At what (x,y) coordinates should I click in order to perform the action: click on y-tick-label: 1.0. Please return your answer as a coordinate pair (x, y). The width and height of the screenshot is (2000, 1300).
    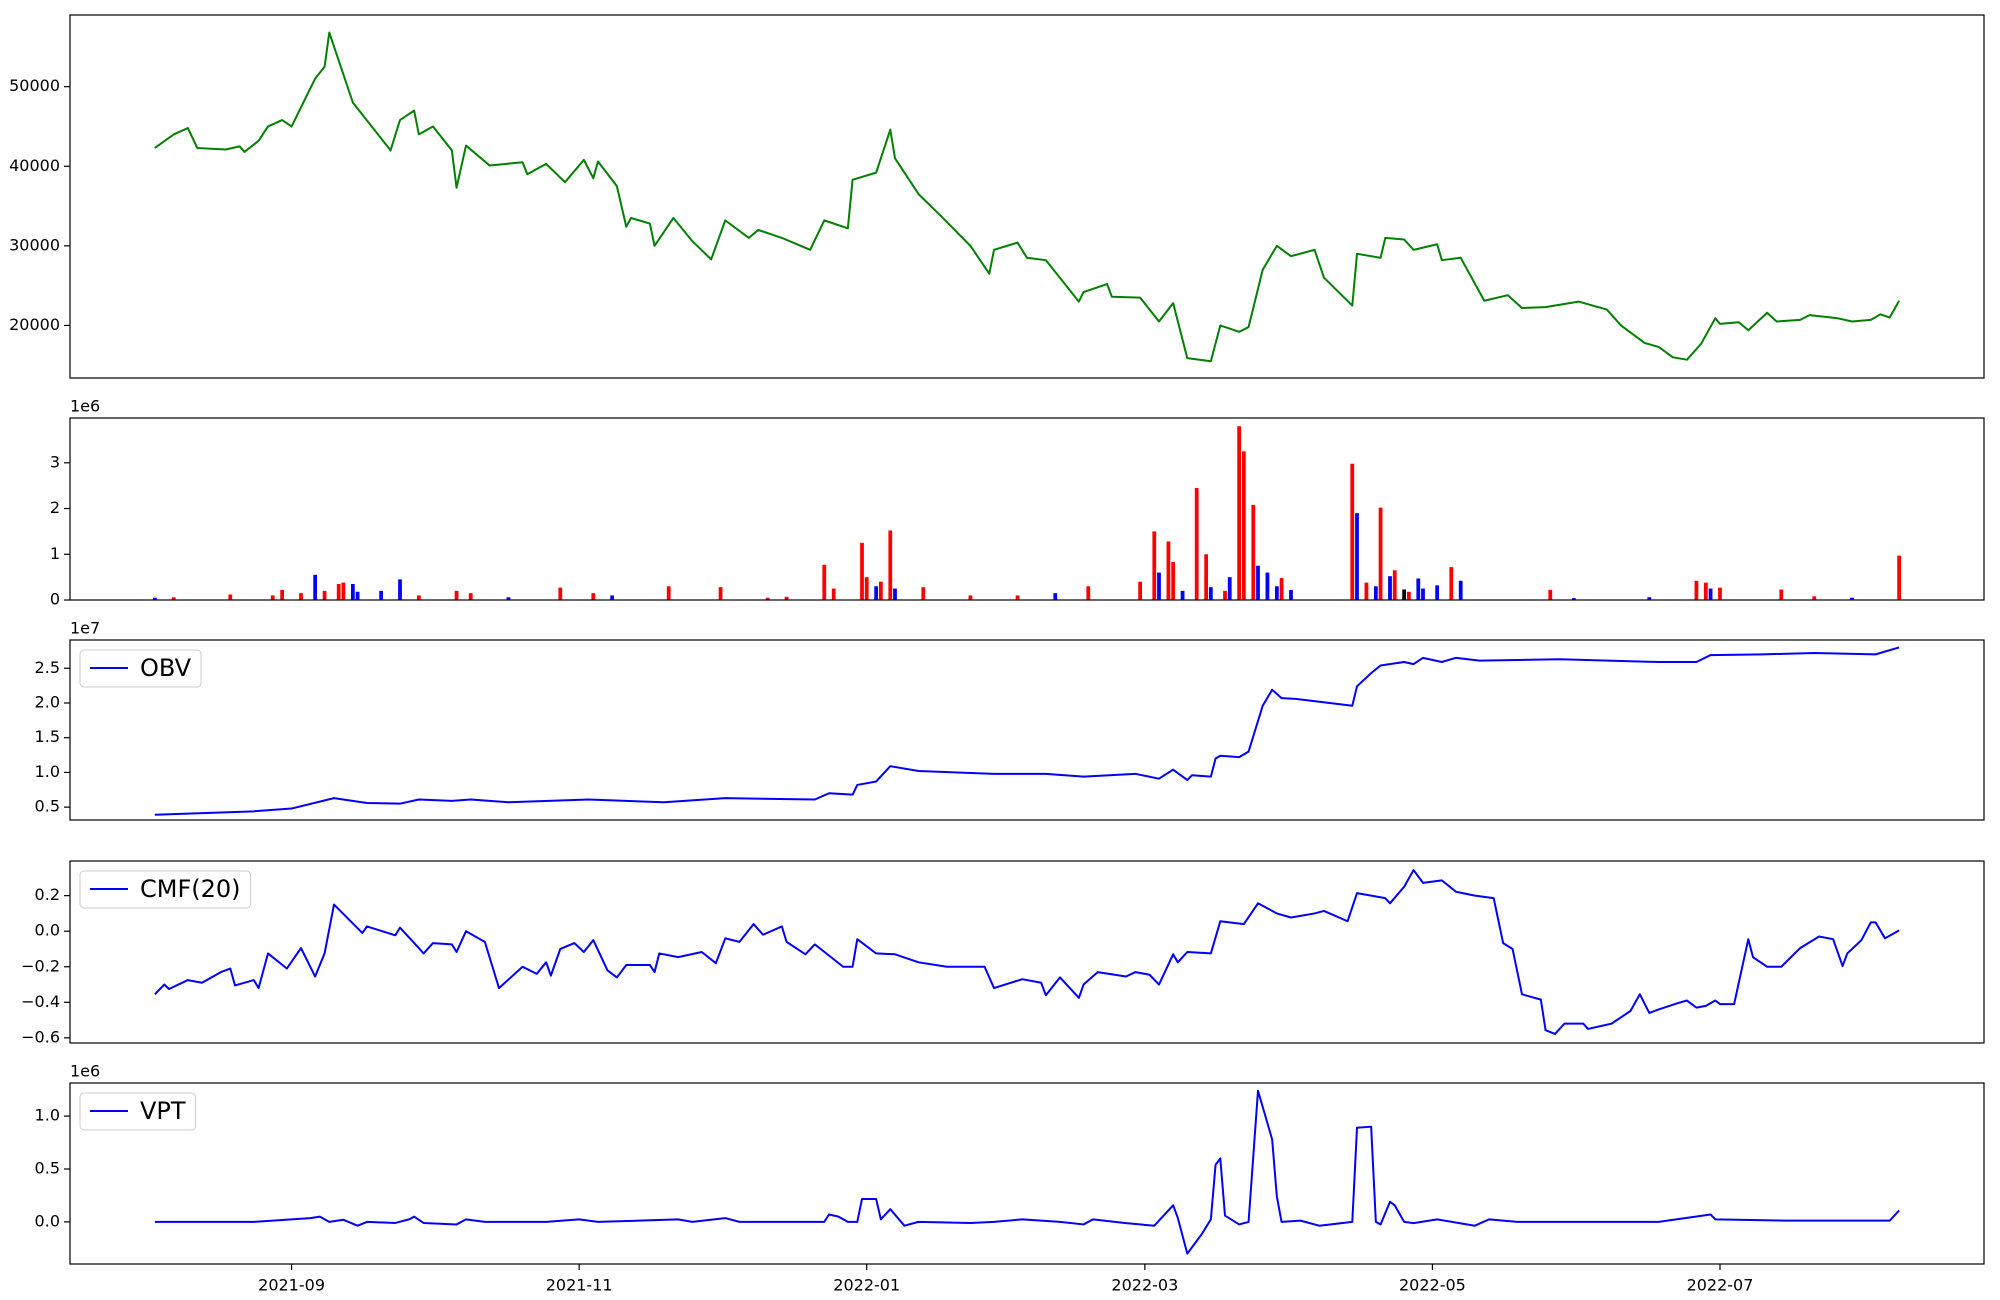
    Looking at the image, I should click on (47, 771).